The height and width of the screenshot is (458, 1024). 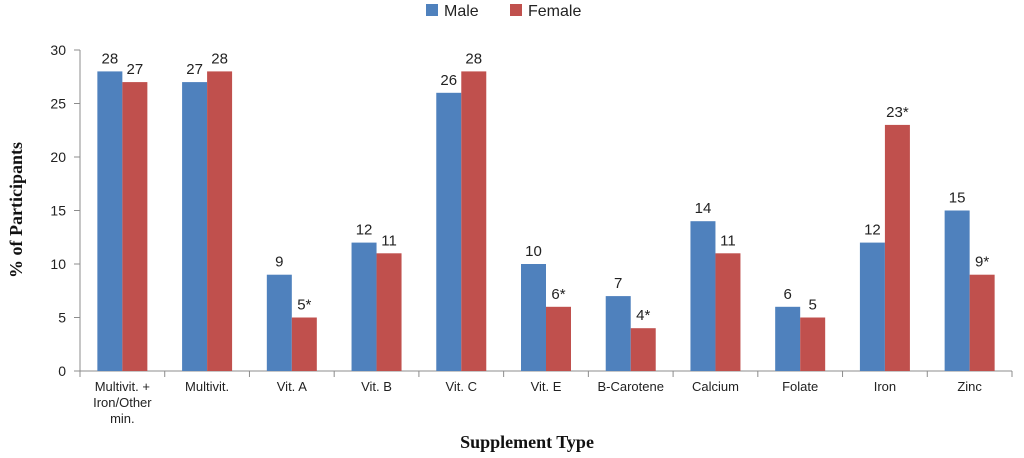 I want to click on data-label-female-8: 5, so click(x=813, y=305).